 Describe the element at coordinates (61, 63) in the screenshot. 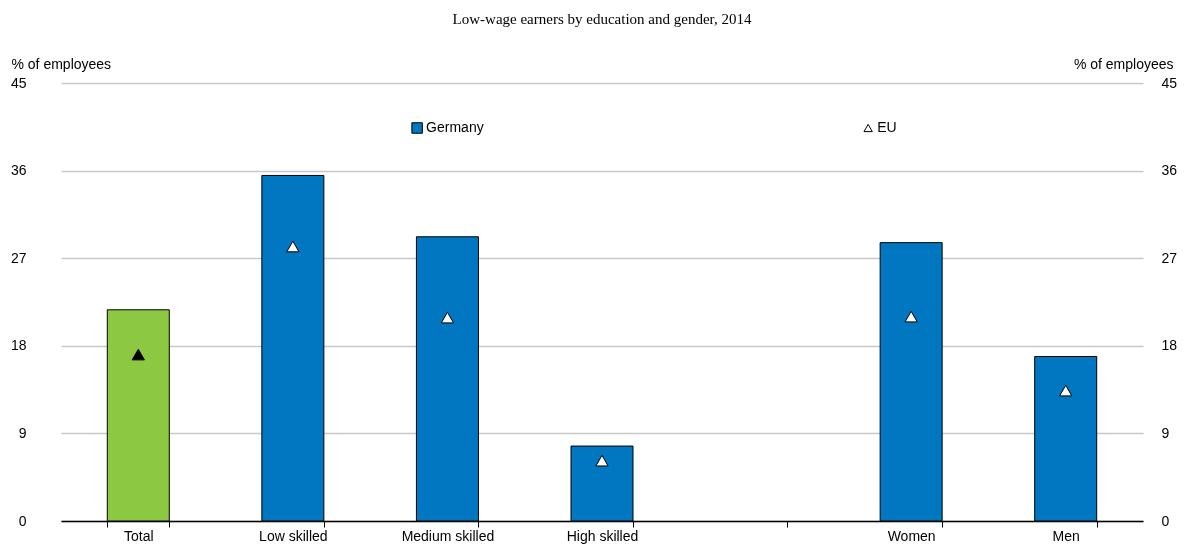

I see `y-axis-title: % of employees` at that location.